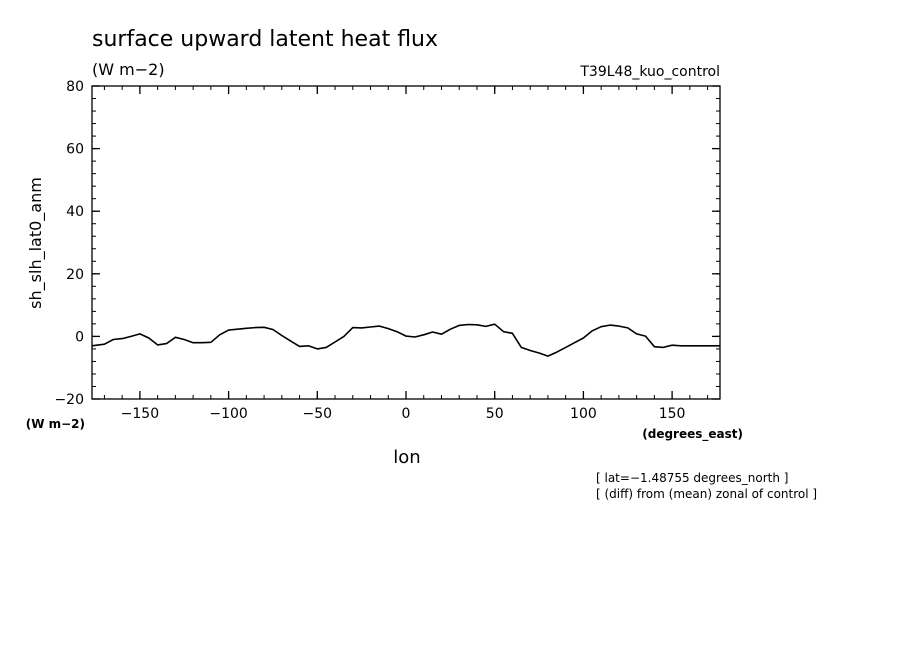 The height and width of the screenshot is (654, 904). Describe the element at coordinates (672, 414) in the screenshot. I see `x-tick-label: 150` at that location.